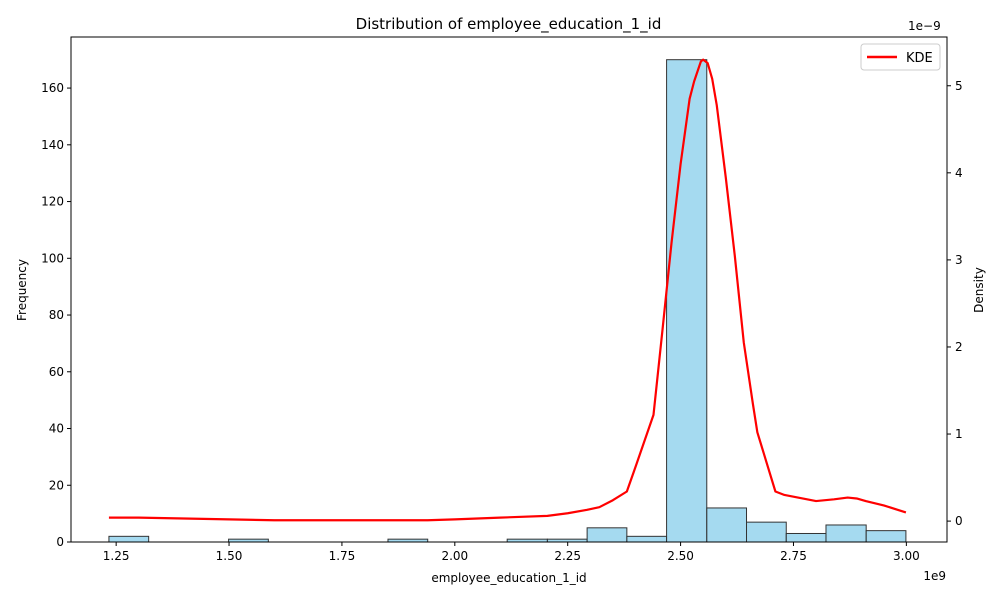 This screenshot has width=1000, height=600. I want to click on y2-tick-label: 0, so click(959, 521).